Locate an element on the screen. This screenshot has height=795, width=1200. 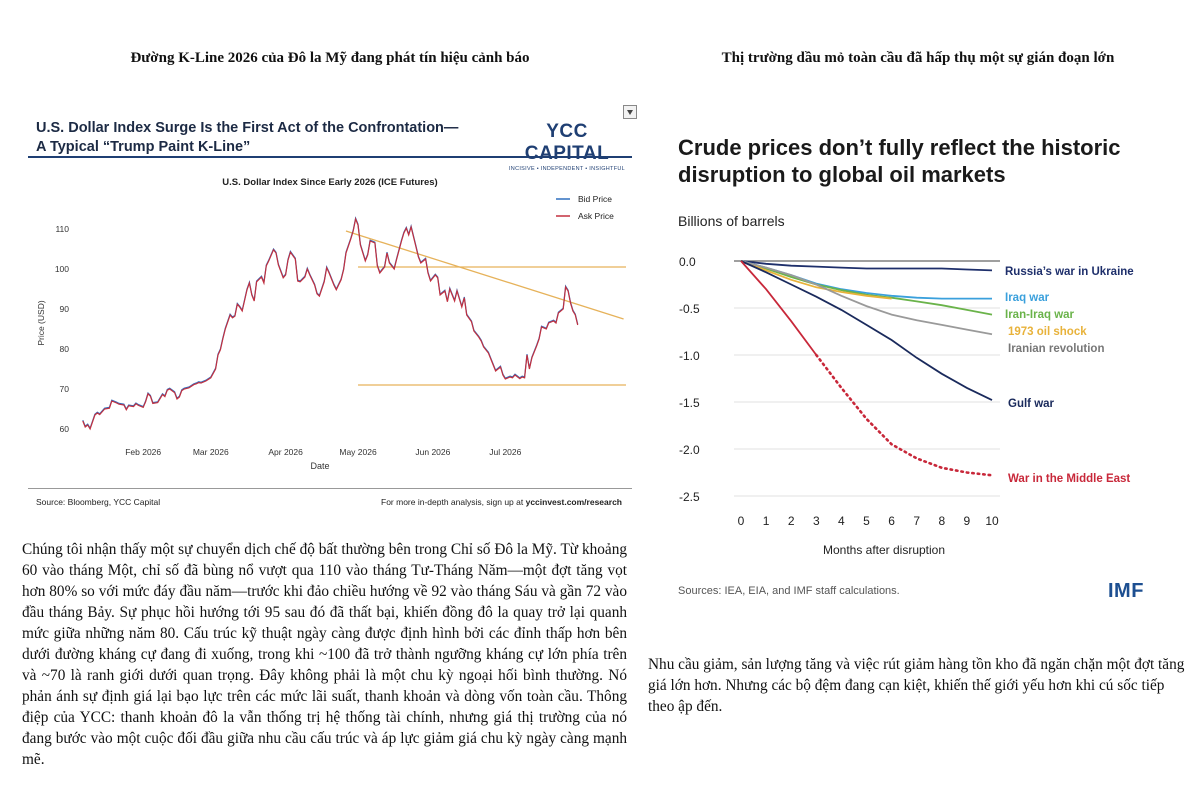
oil-series-gulf-war is located at coordinates (866, 330).